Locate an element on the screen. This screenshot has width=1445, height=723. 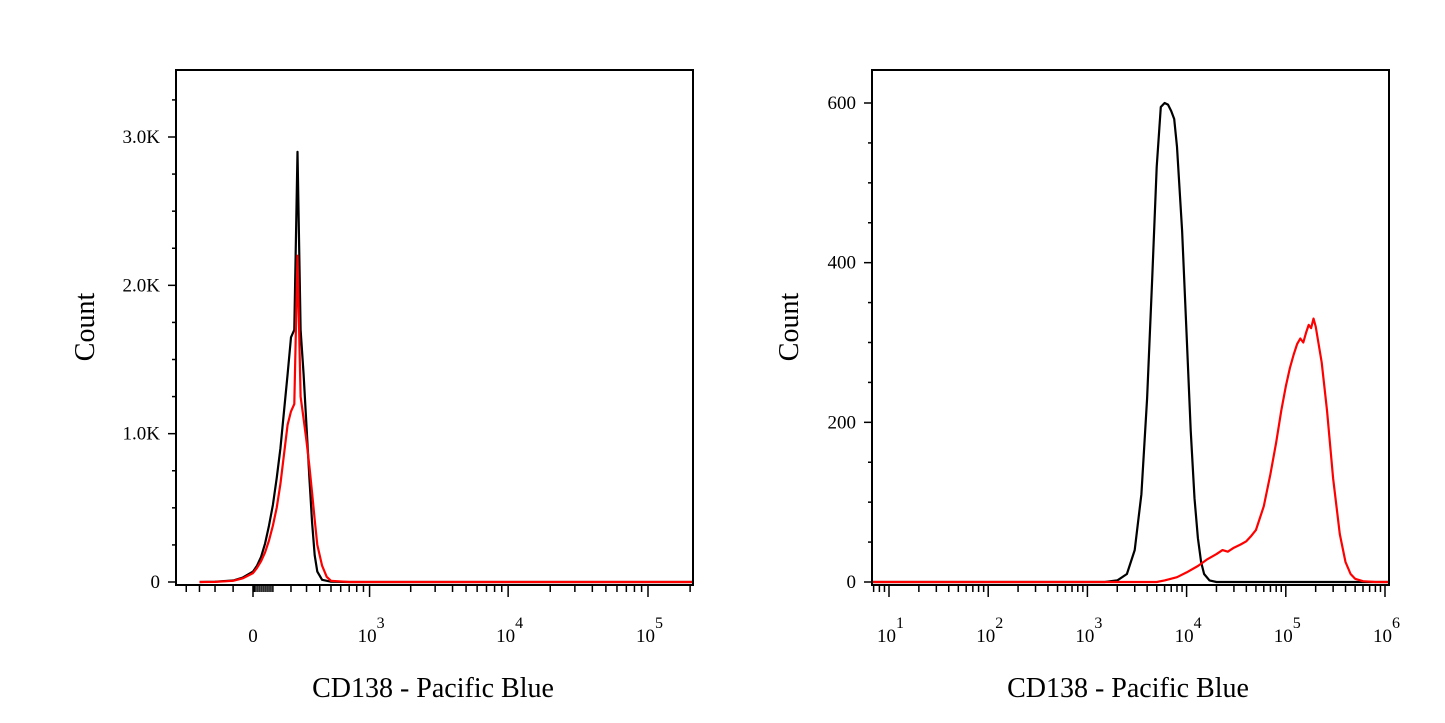
x-tick-label: 10⁶ is located at coordinates (1386, 631).